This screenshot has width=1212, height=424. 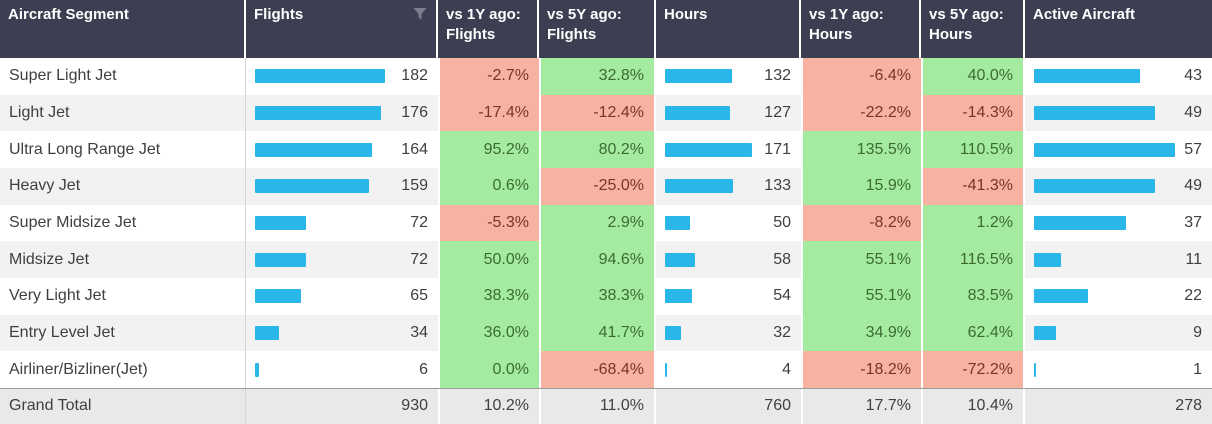 I want to click on segment-cell: Light Jet, so click(x=123, y=113).